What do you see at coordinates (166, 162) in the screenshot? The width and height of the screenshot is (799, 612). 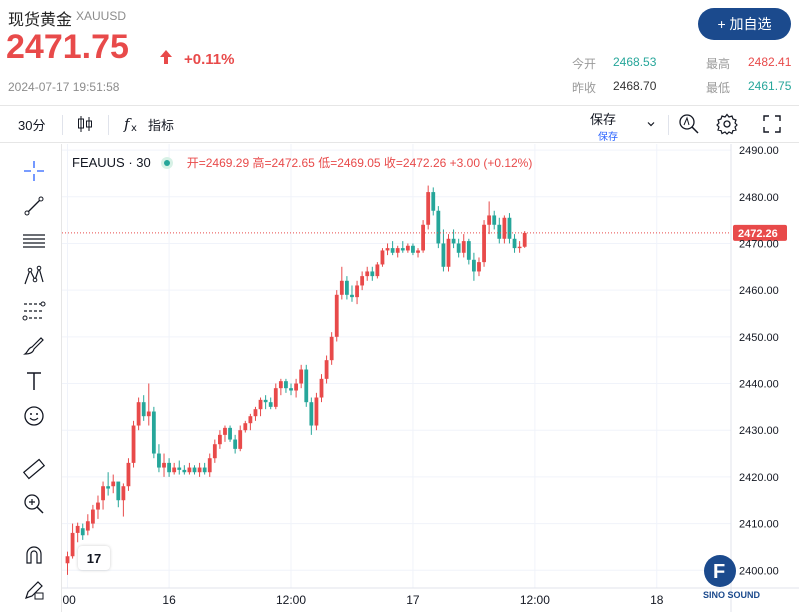 I see `status-dot-icon` at bounding box center [166, 162].